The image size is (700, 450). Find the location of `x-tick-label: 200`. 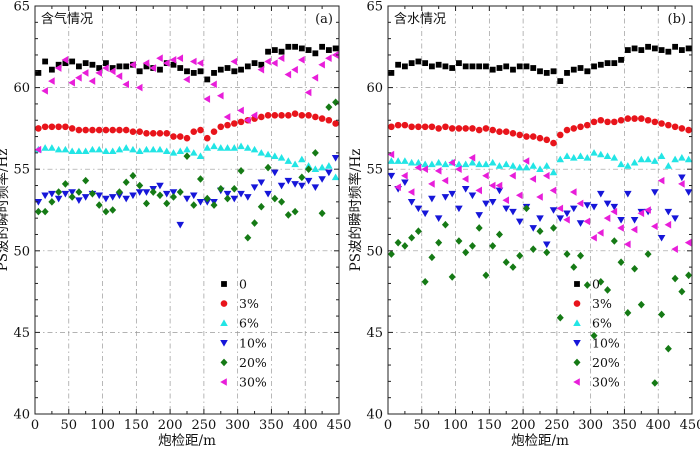

x-tick-label: 200 is located at coordinates (170, 425).